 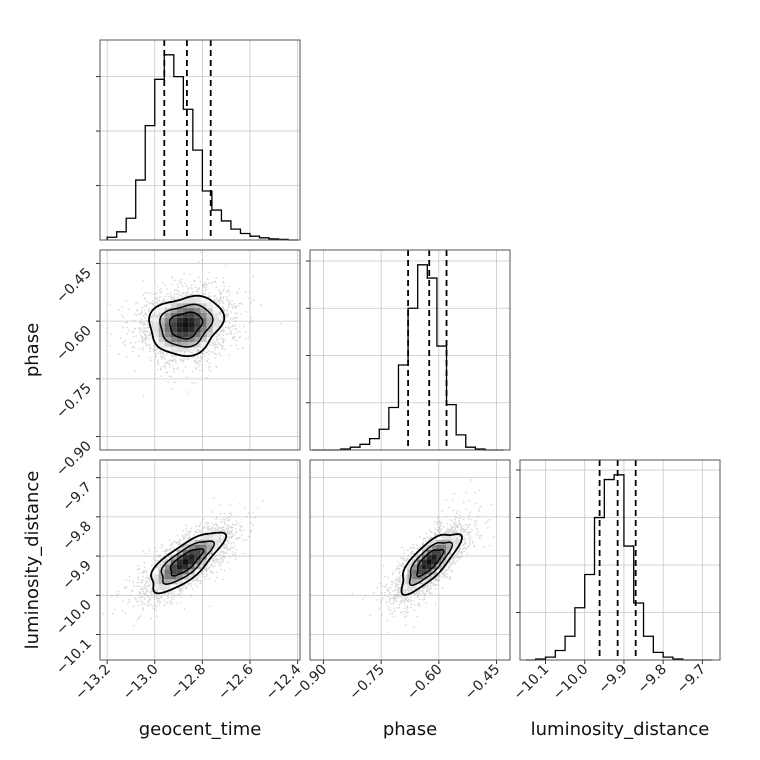 What do you see at coordinates (76, 535) in the screenshot?
I see `y-tick-label: −9.8` at bounding box center [76, 535].